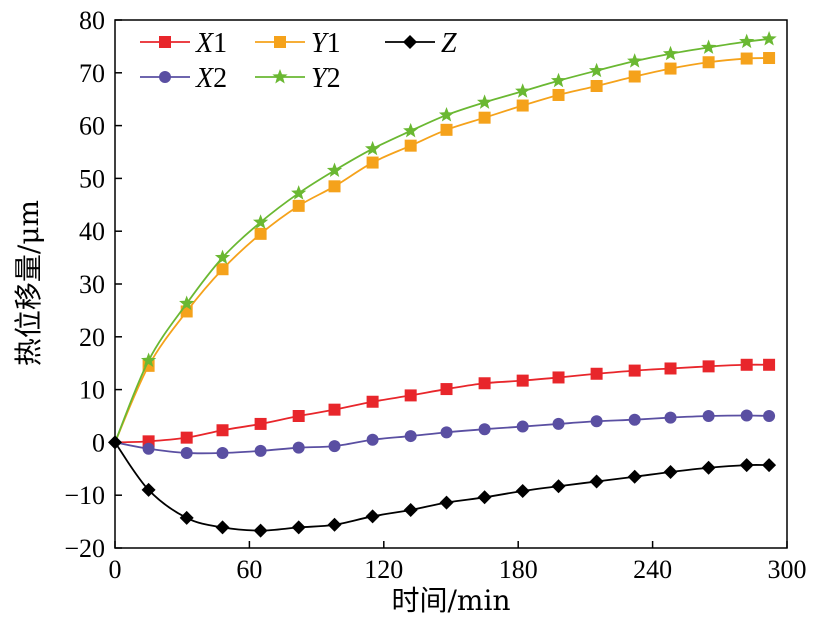 Image resolution: width=821 pixels, height=623 pixels. I want to click on legend-marker-y1, so click(280, 42).